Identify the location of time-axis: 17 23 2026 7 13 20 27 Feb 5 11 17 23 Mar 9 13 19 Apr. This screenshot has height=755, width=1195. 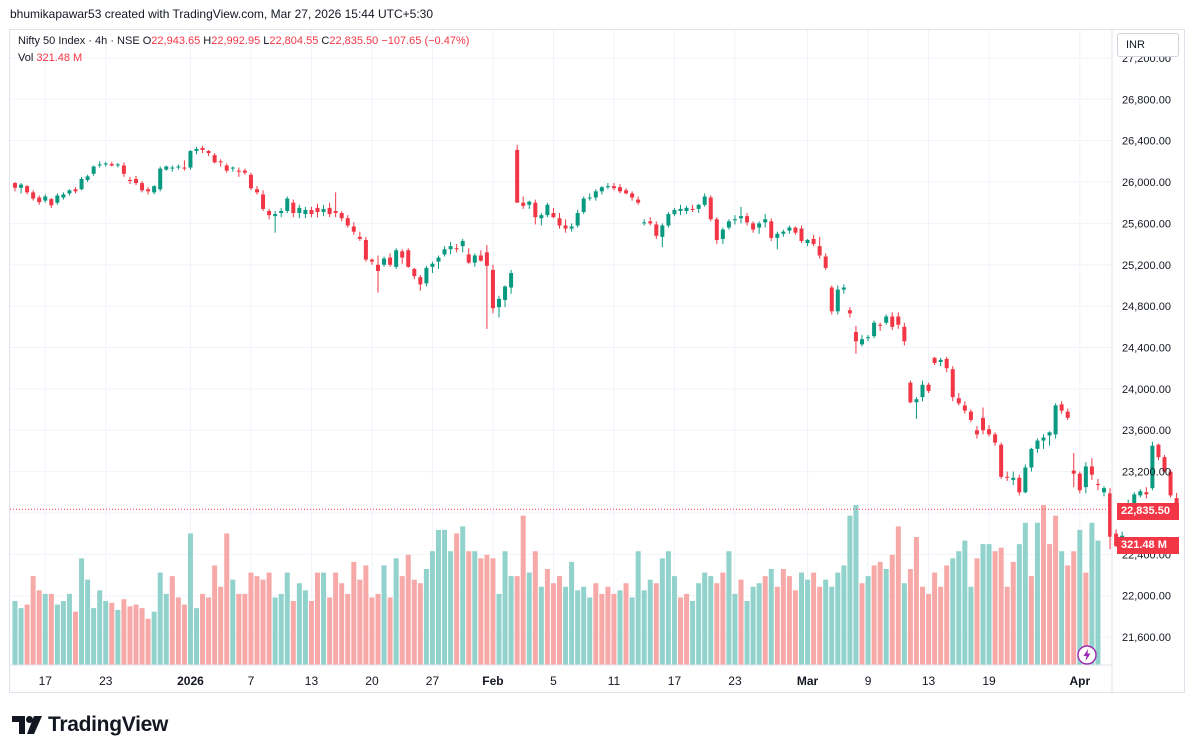
(565, 681).